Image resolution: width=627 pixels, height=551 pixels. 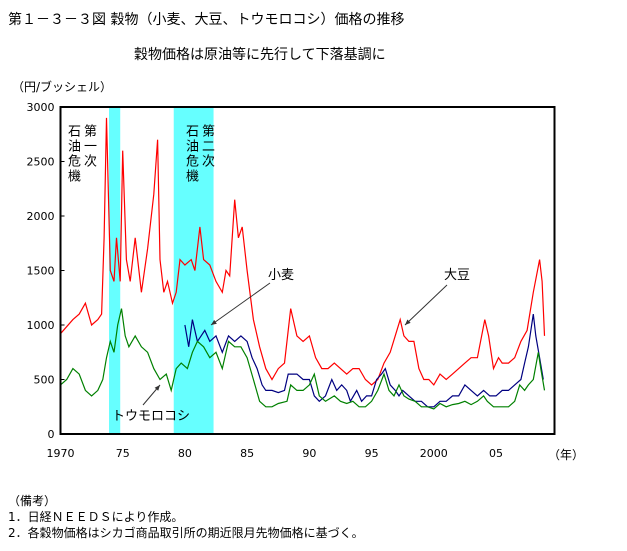 What do you see at coordinates (206, 146) in the screenshot?
I see `band-2-label-col1: 第二次` at bounding box center [206, 146].